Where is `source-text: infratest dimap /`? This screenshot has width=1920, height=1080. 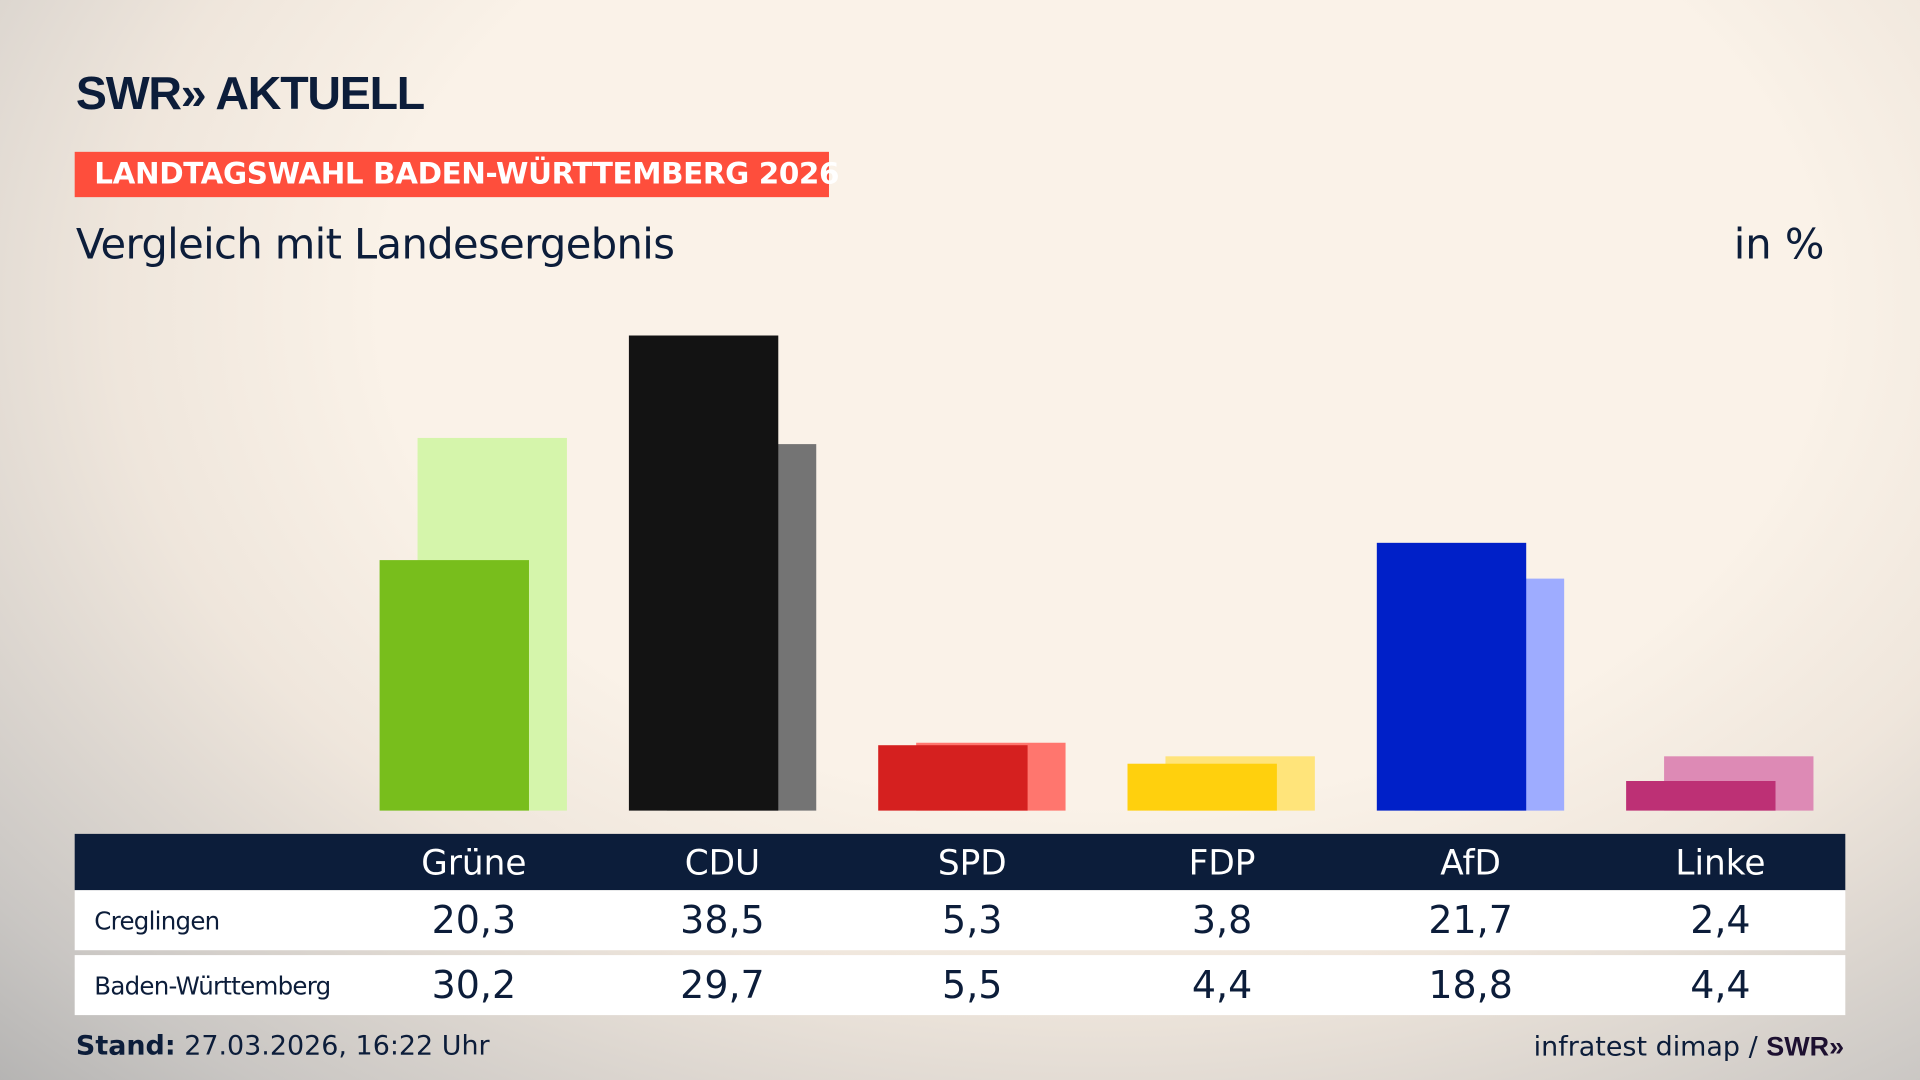
source-text: infratest dimap / is located at coordinates (1645, 1047).